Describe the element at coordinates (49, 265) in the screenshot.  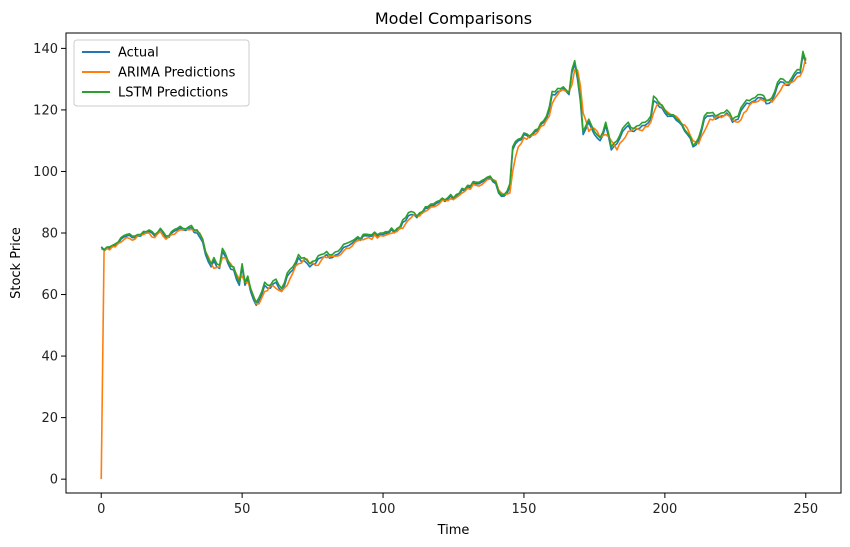
I see `y-axis: 0 20 40 60 80 100 120 140` at that location.